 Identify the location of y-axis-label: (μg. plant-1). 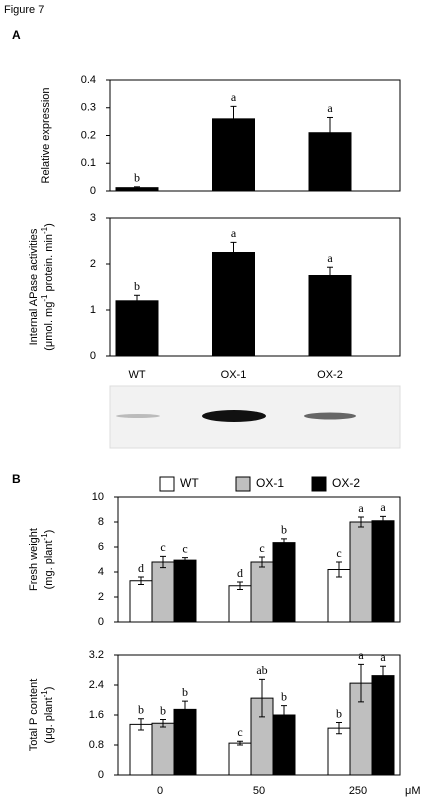
(47, 715).